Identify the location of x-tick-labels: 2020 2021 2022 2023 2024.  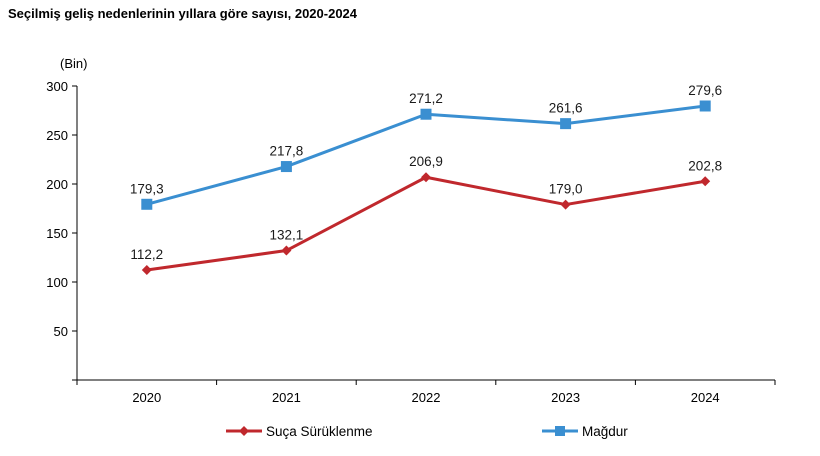
(426, 392).